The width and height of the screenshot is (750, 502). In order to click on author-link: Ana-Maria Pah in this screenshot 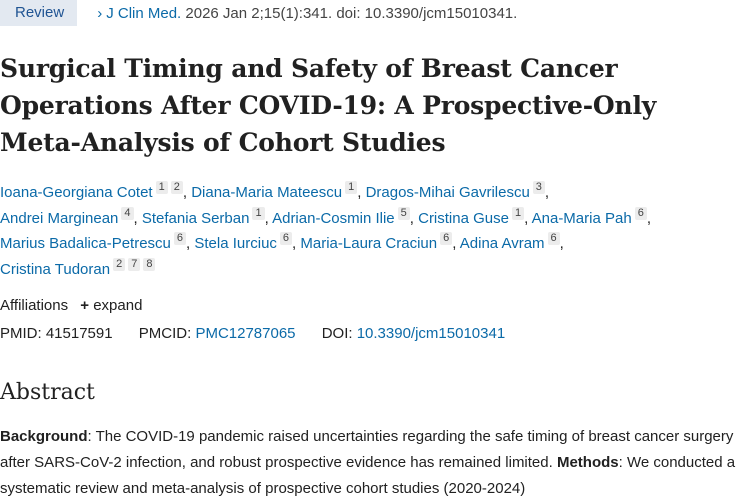, I will do `click(581, 218)`.